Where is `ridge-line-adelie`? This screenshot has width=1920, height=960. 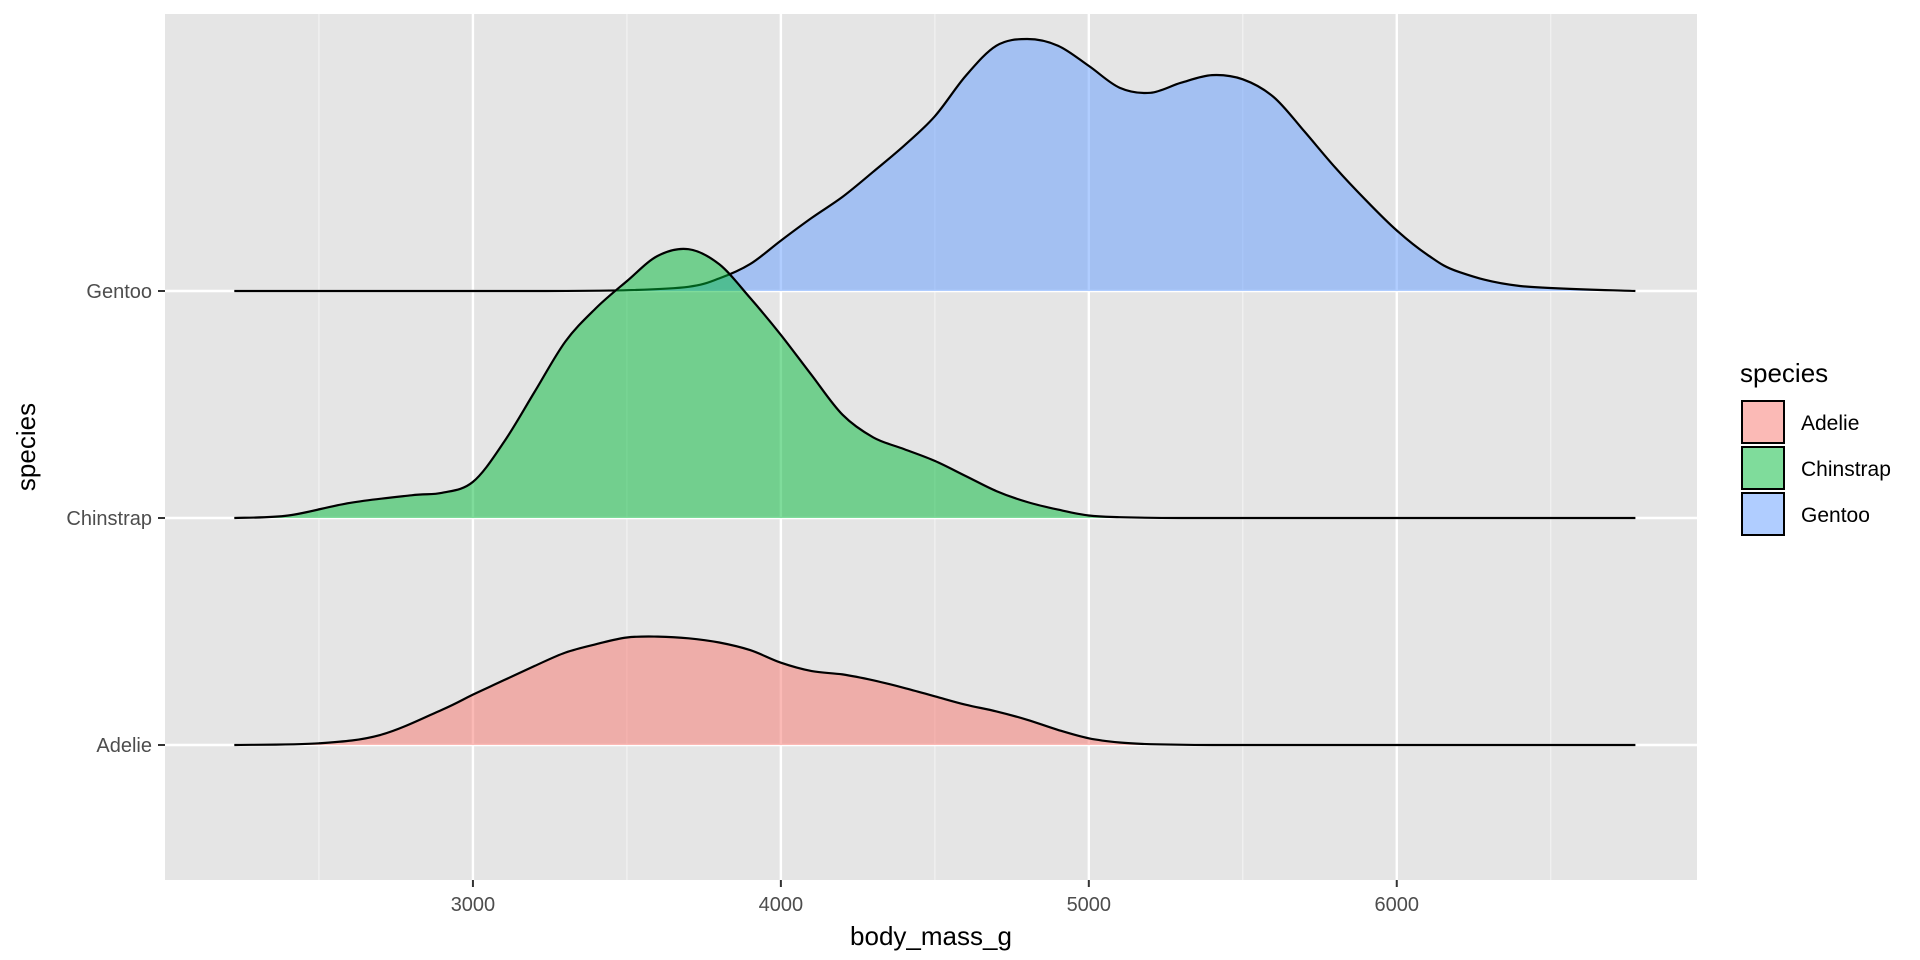
ridge-line-adelie is located at coordinates (935, 691).